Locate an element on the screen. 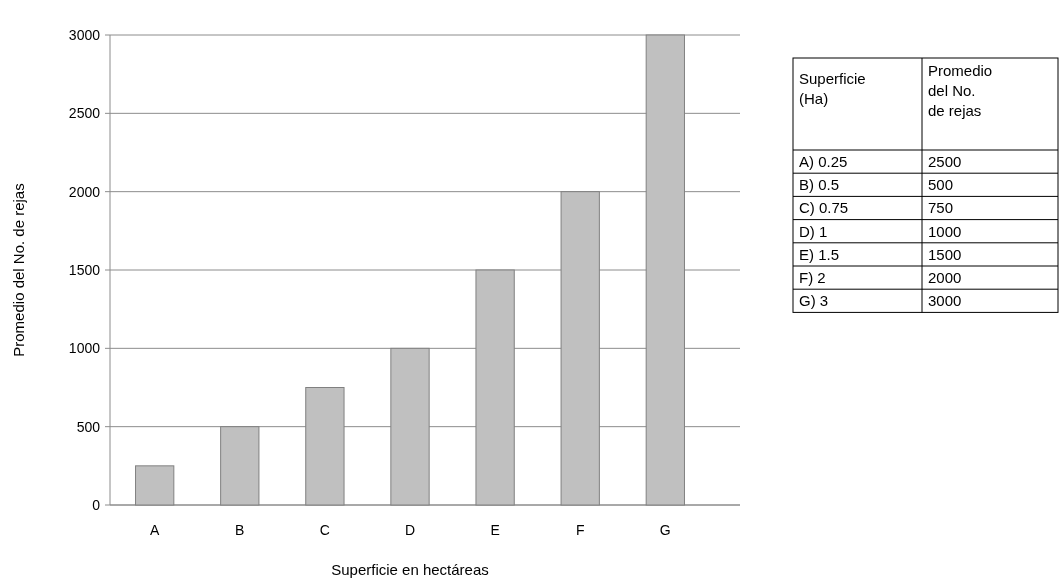 The image size is (1060, 587). text: 2500 is located at coordinates (945, 161).